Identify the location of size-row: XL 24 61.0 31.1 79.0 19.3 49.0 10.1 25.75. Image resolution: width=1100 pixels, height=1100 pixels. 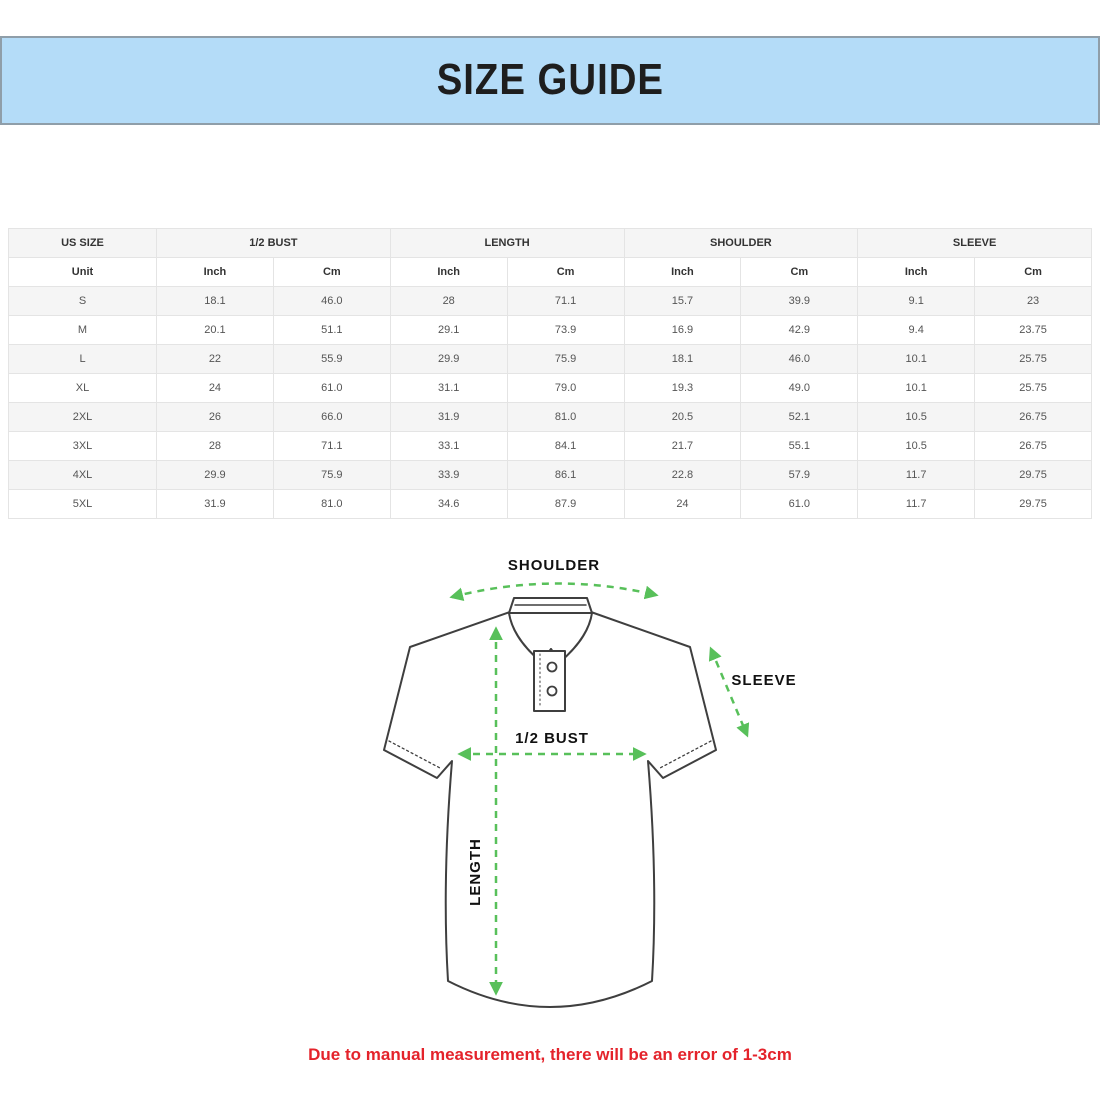
(550, 388).